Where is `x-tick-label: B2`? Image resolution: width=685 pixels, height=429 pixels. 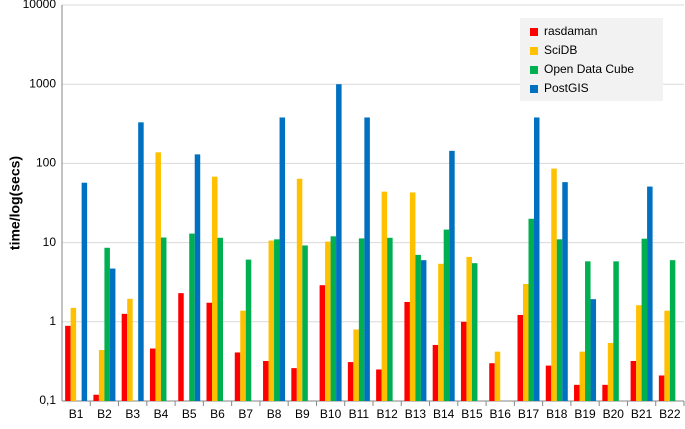 x-tick-label: B2 is located at coordinates (104, 414).